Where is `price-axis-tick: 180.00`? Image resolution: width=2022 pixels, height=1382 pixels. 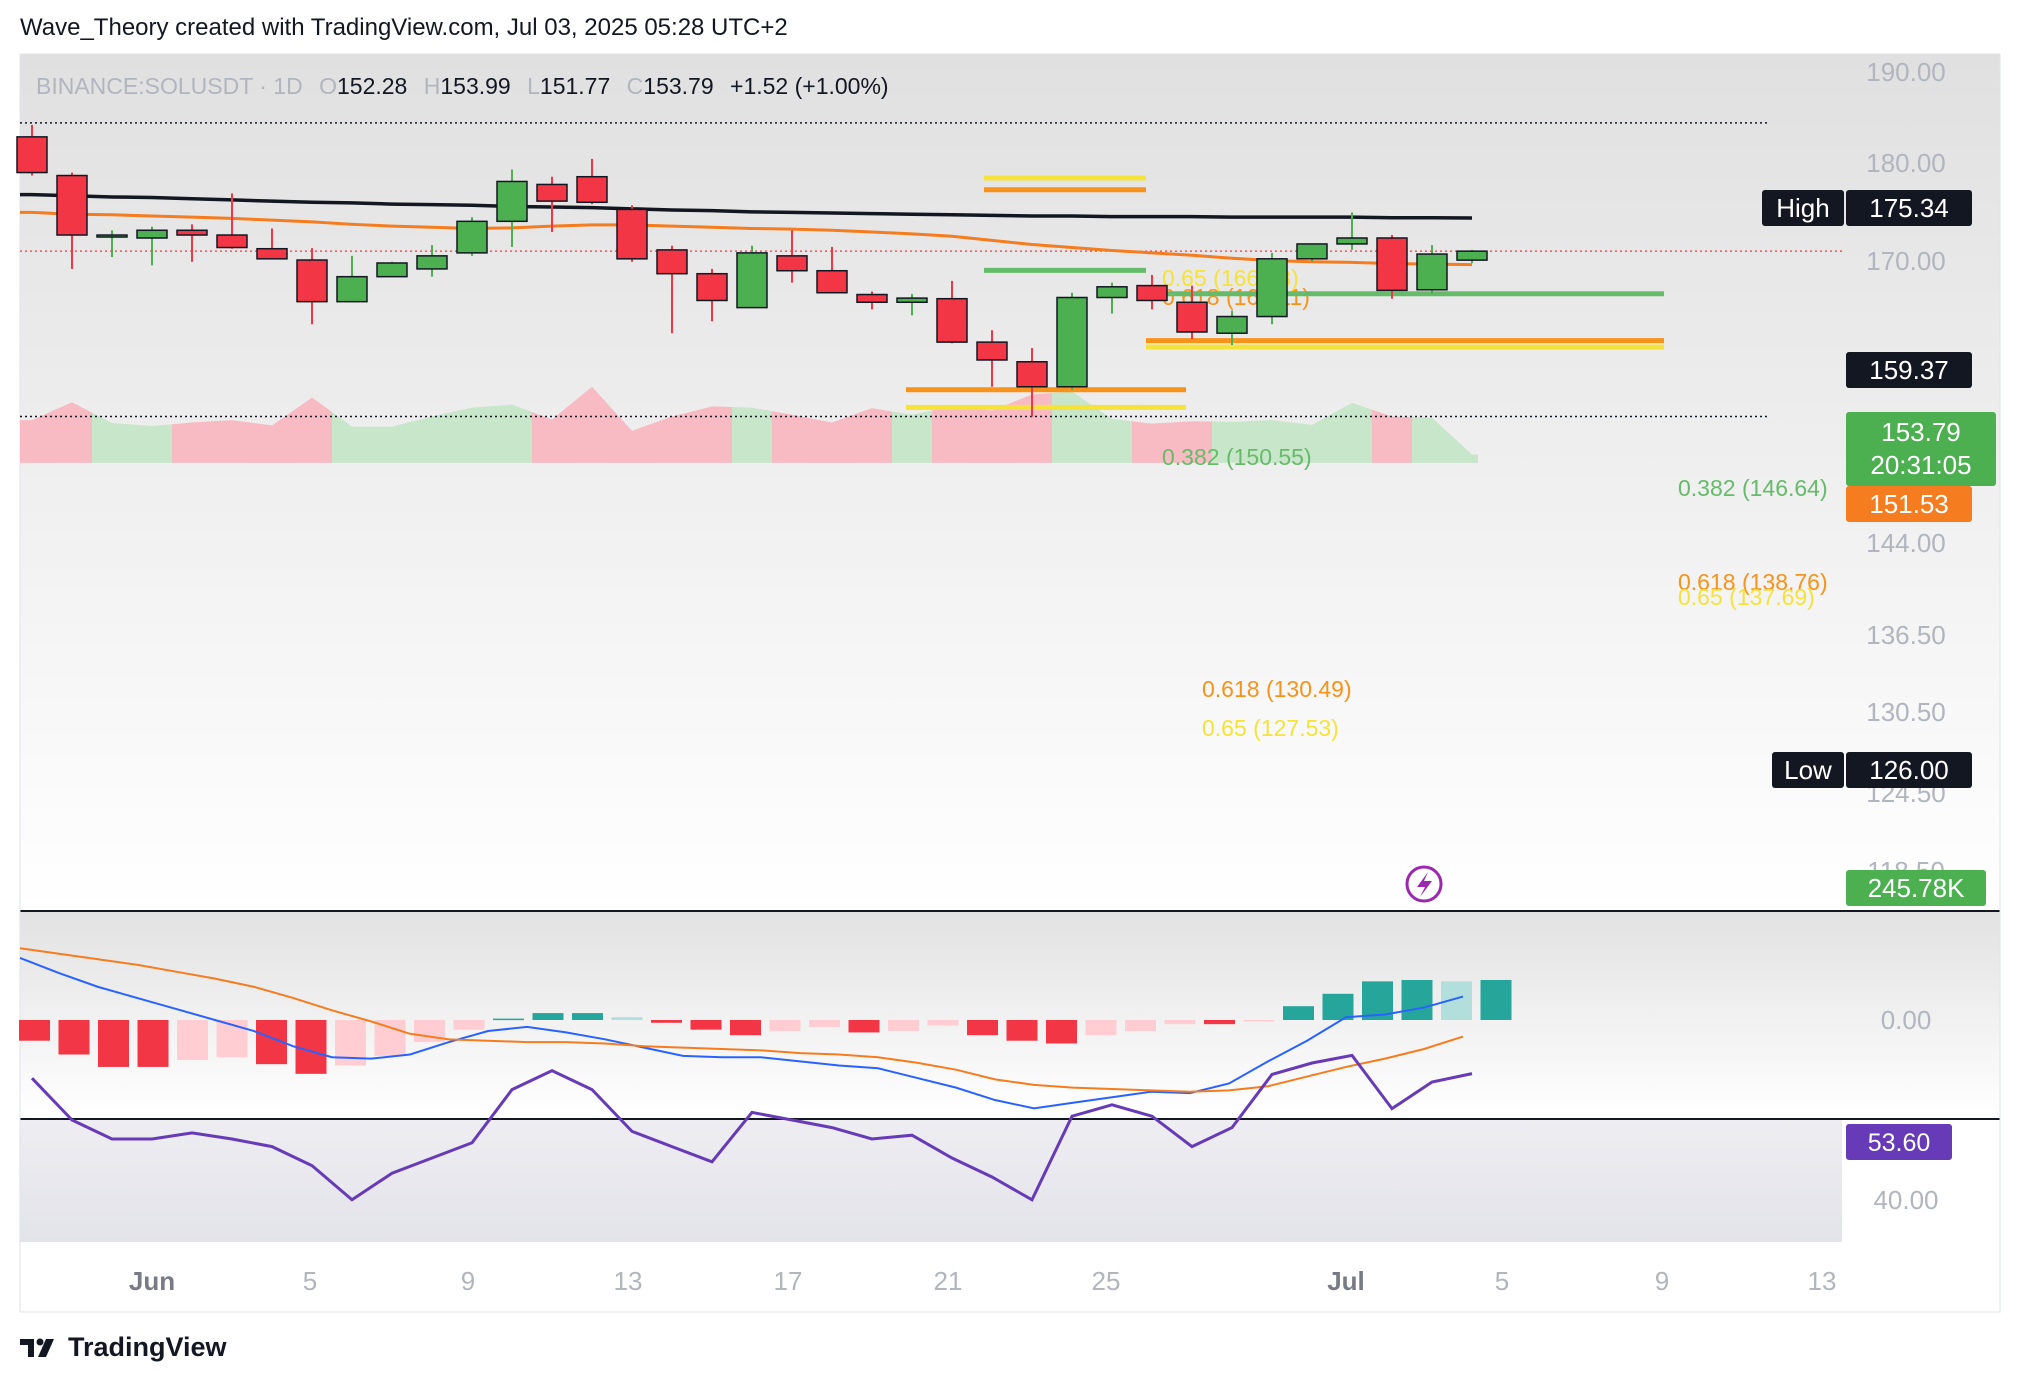
price-axis-tick: 180.00 is located at coordinates (1906, 163).